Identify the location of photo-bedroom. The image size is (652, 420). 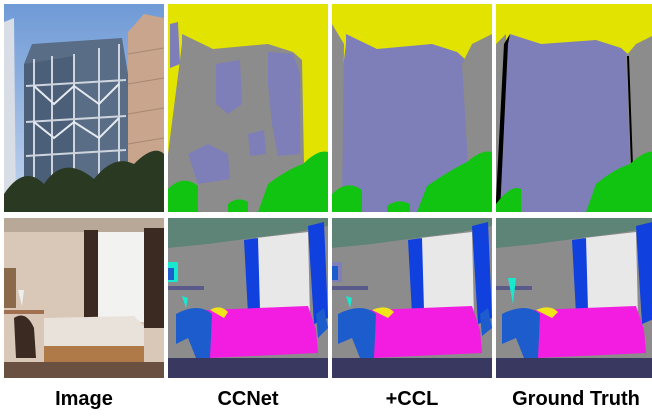
(84, 298).